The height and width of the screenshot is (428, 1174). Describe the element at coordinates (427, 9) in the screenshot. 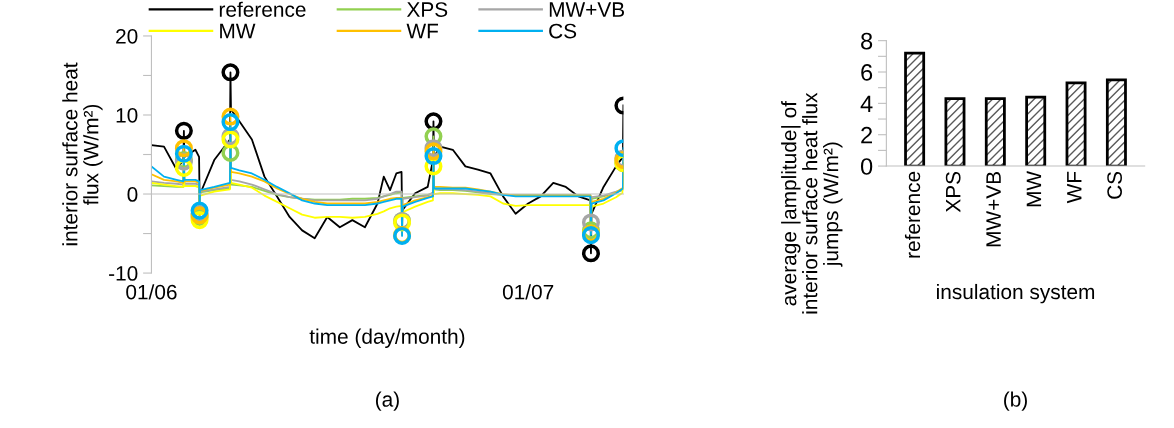

I see `legend-label: XPS` at that location.